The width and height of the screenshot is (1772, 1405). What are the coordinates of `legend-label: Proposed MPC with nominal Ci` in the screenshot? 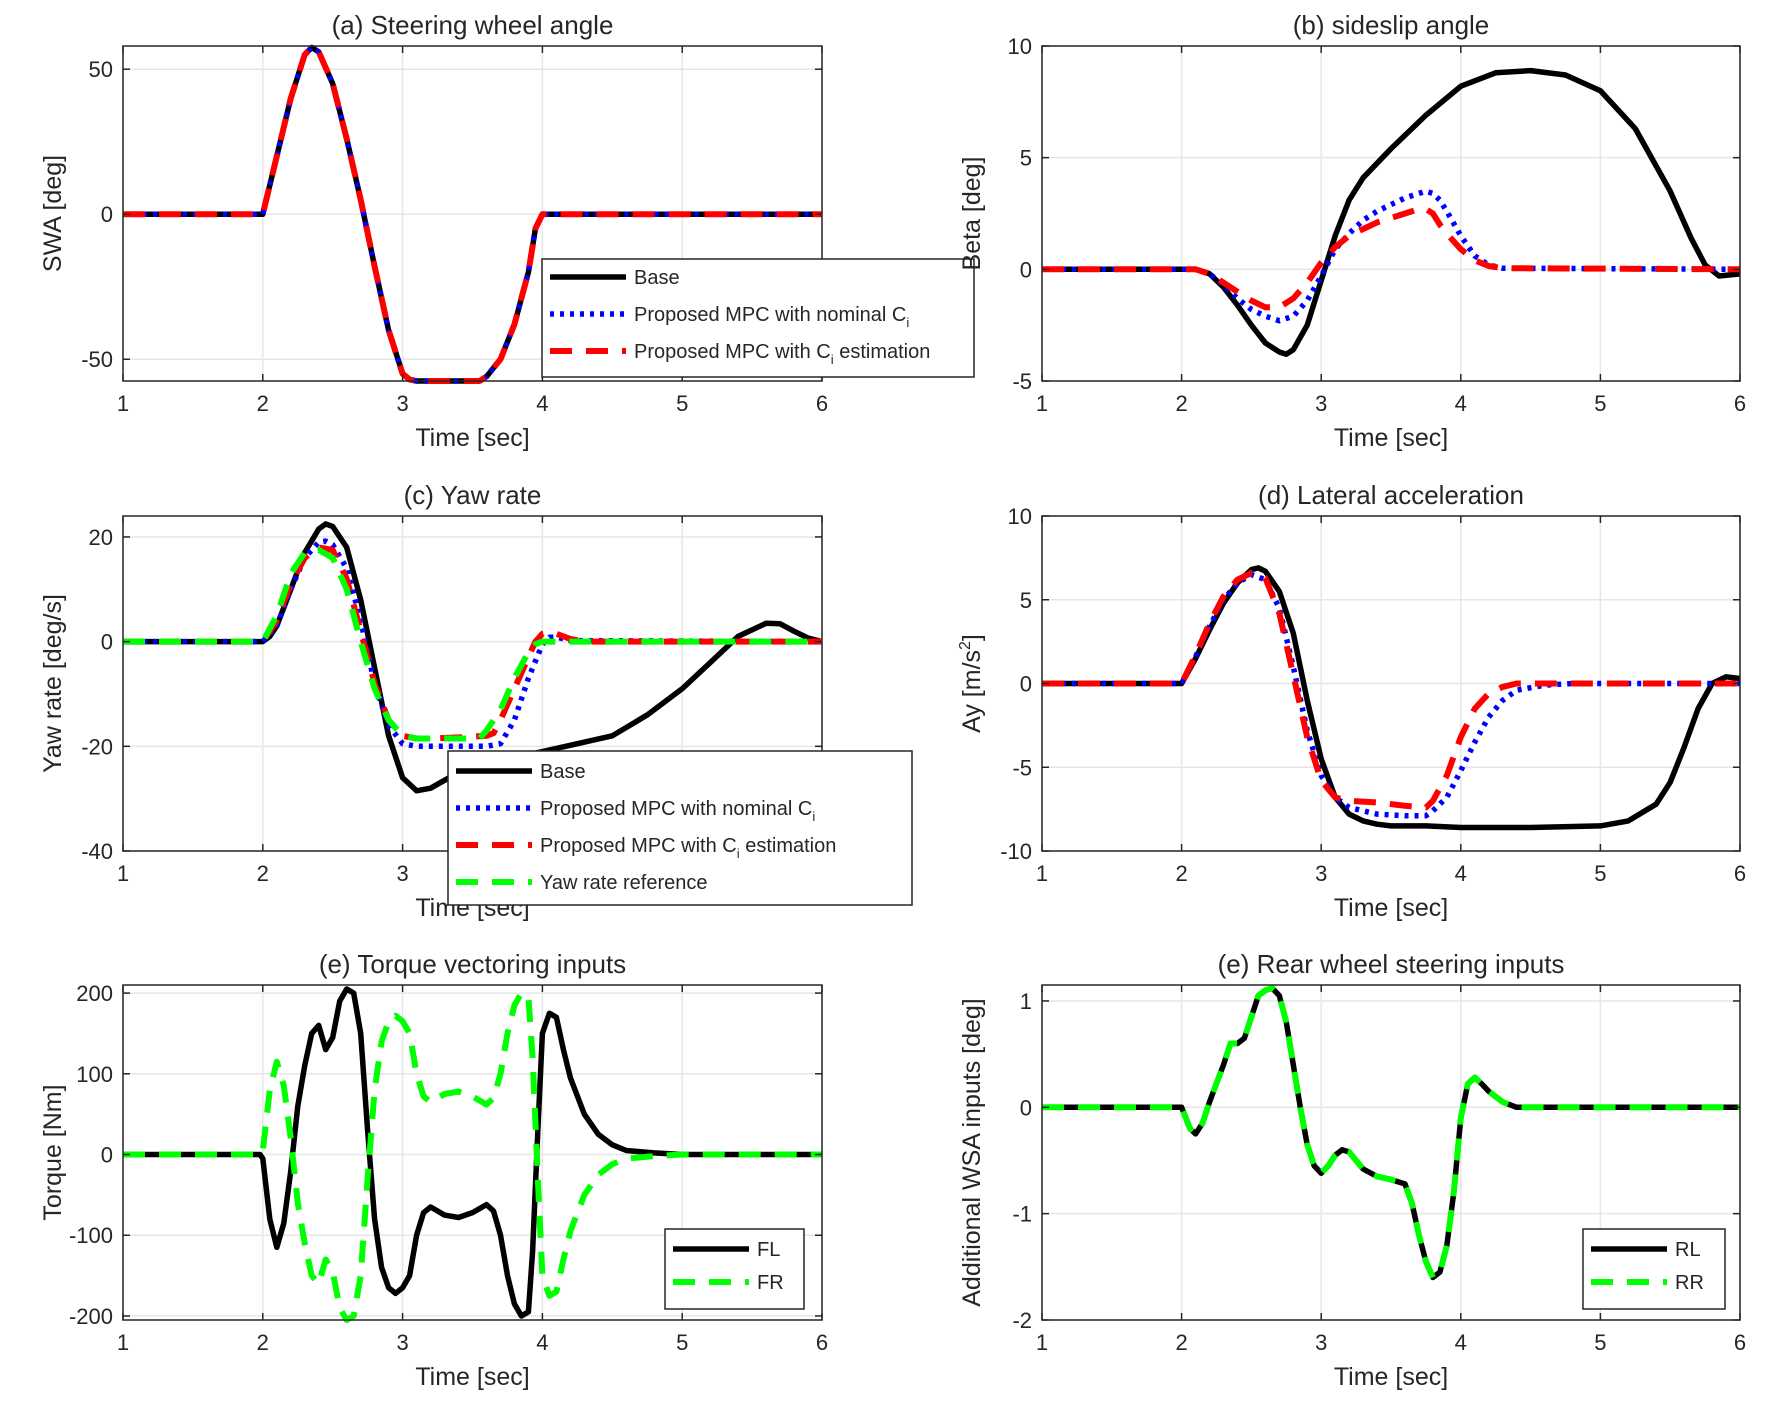 It's located at (677, 811).